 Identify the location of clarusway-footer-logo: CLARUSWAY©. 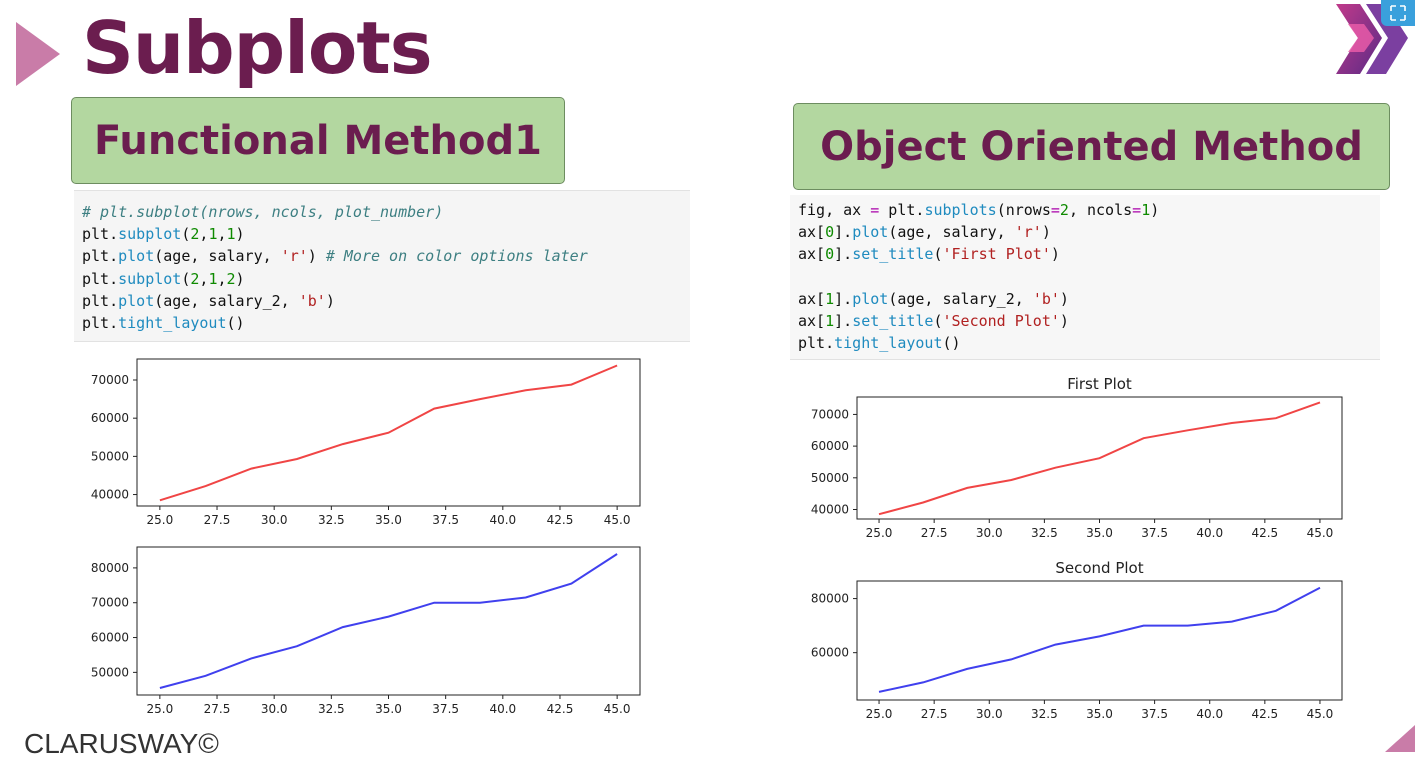
(121, 743).